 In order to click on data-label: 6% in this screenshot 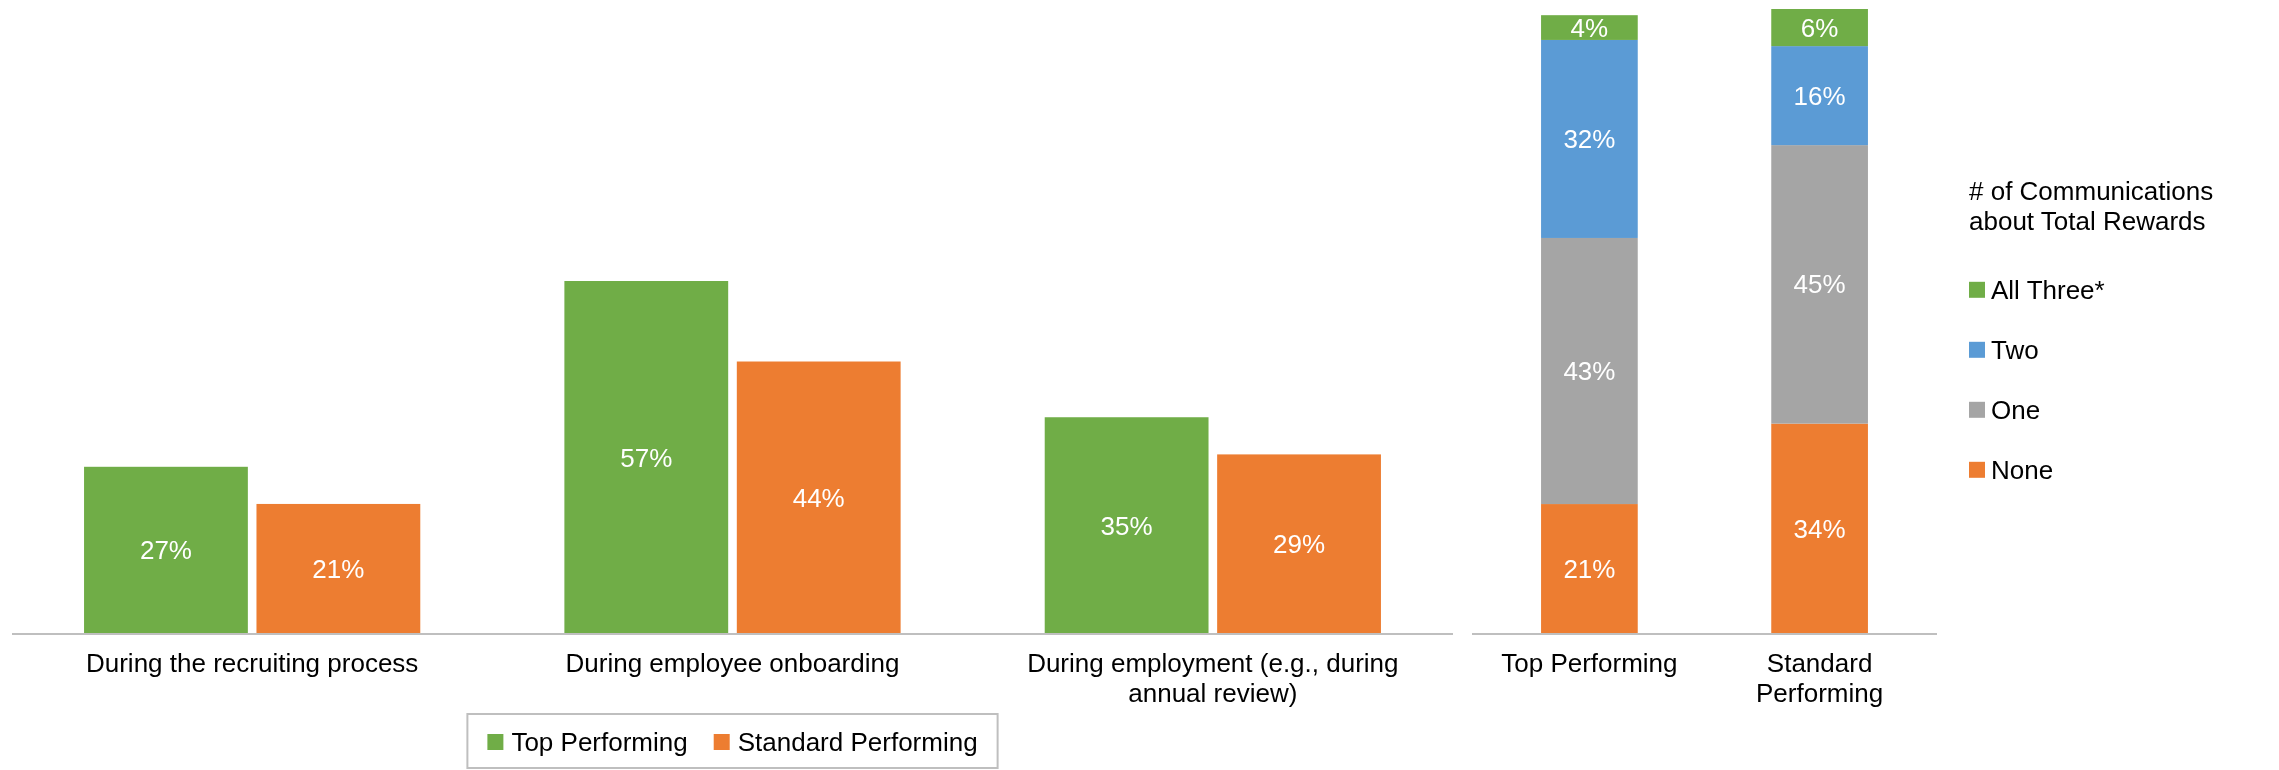, I will do `click(1819, 27)`.